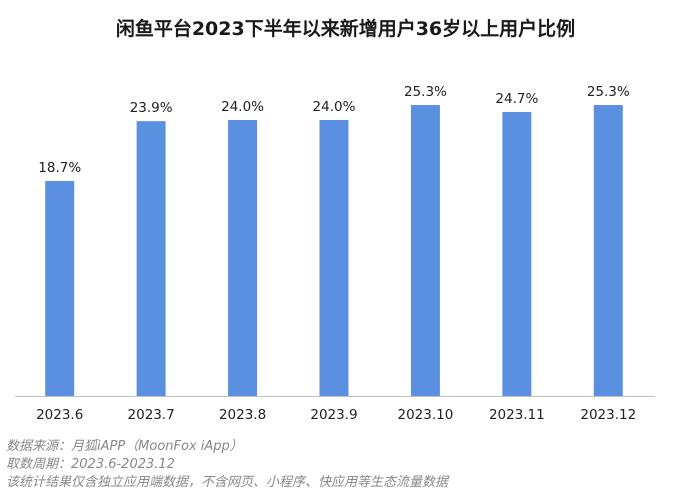 Image resolution: width=691 pixels, height=500 pixels. What do you see at coordinates (333, 415) in the screenshot?
I see `x-tick-label: 2023.9` at bounding box center [333, 415].